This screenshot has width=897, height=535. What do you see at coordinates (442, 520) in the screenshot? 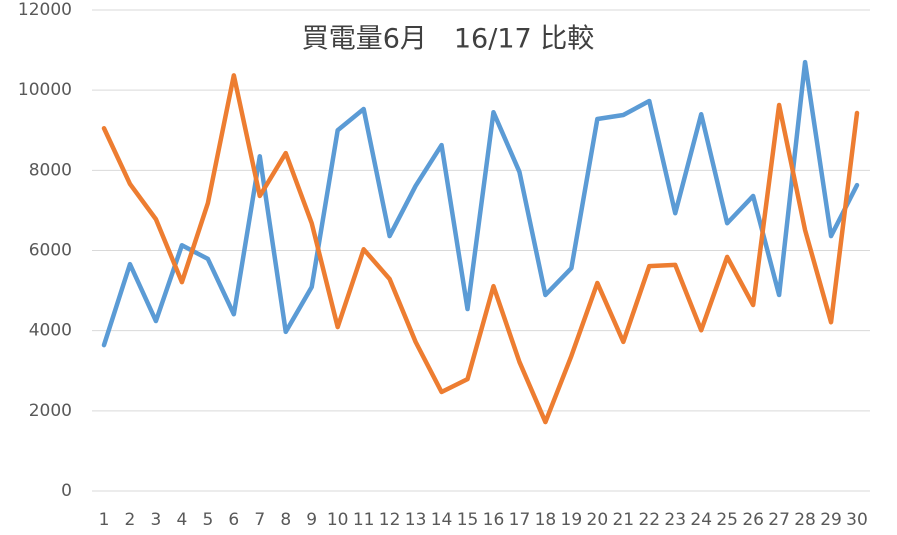
I see `x-tick-label: 14` at bounding box center [442, 520].